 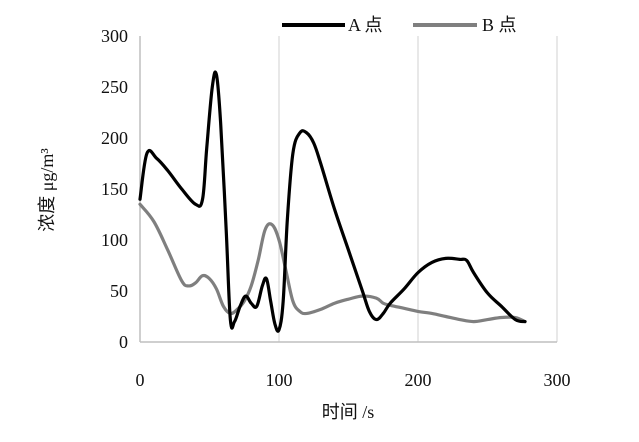 I want to click on x-axis-title: 时间 /s, so click(x=348, y=412).